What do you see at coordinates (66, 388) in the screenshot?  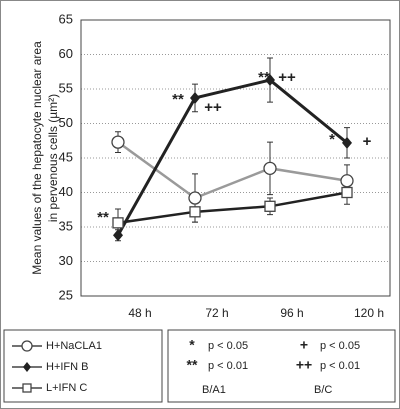 I see `legend-label: L+IFN C` at bounding box center [66, 388].